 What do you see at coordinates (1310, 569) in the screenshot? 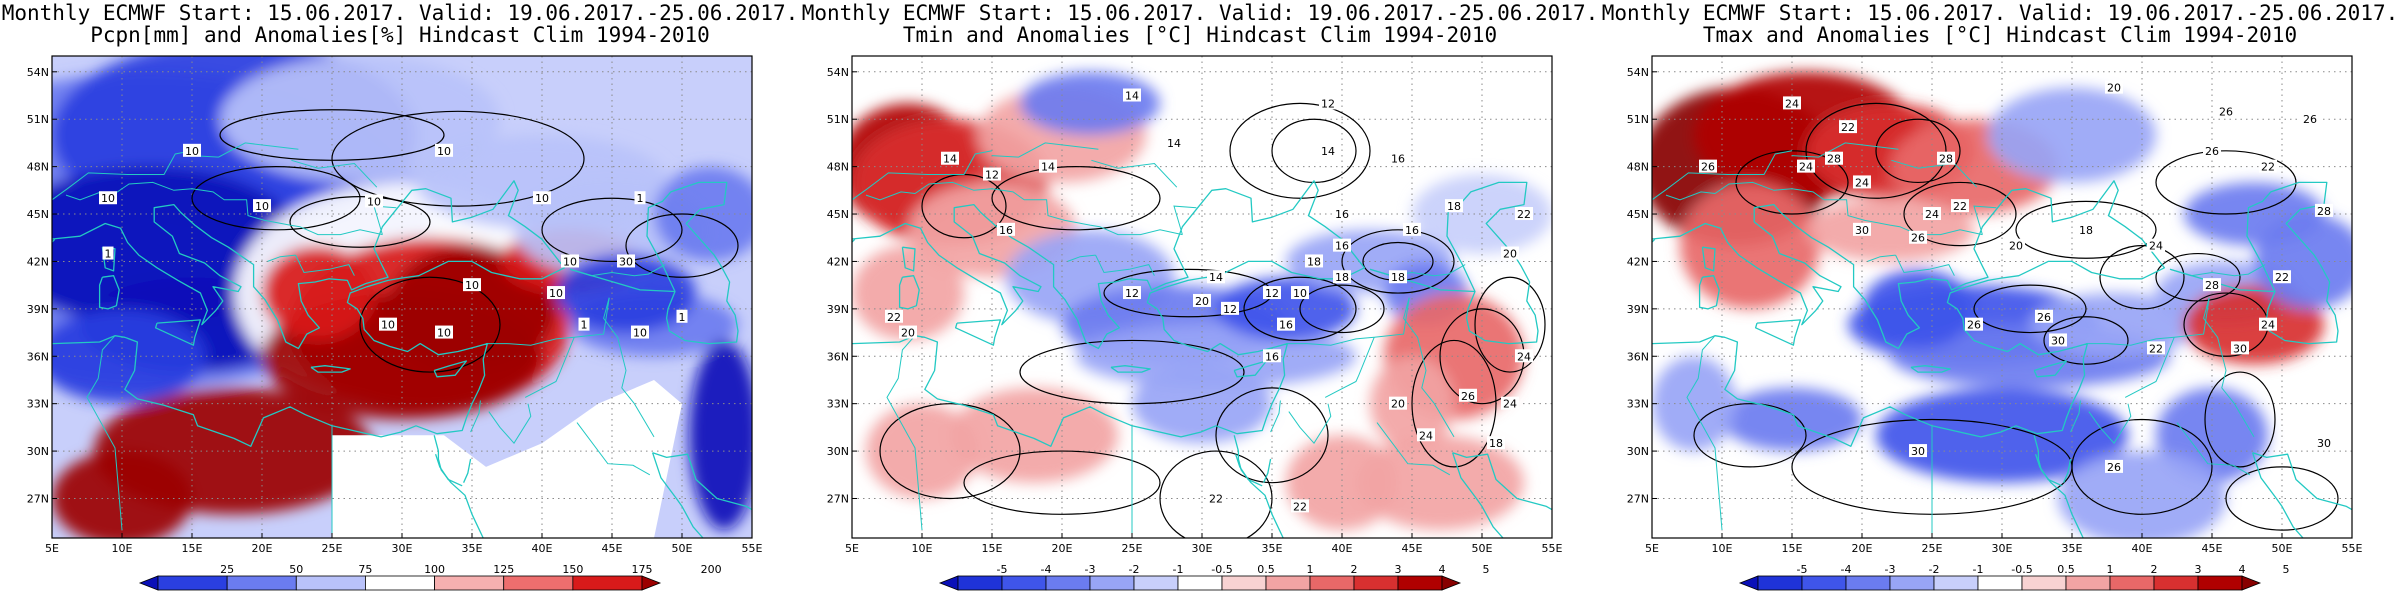
I see `colorbar-label: 1` at bounding box center [1310, 569].